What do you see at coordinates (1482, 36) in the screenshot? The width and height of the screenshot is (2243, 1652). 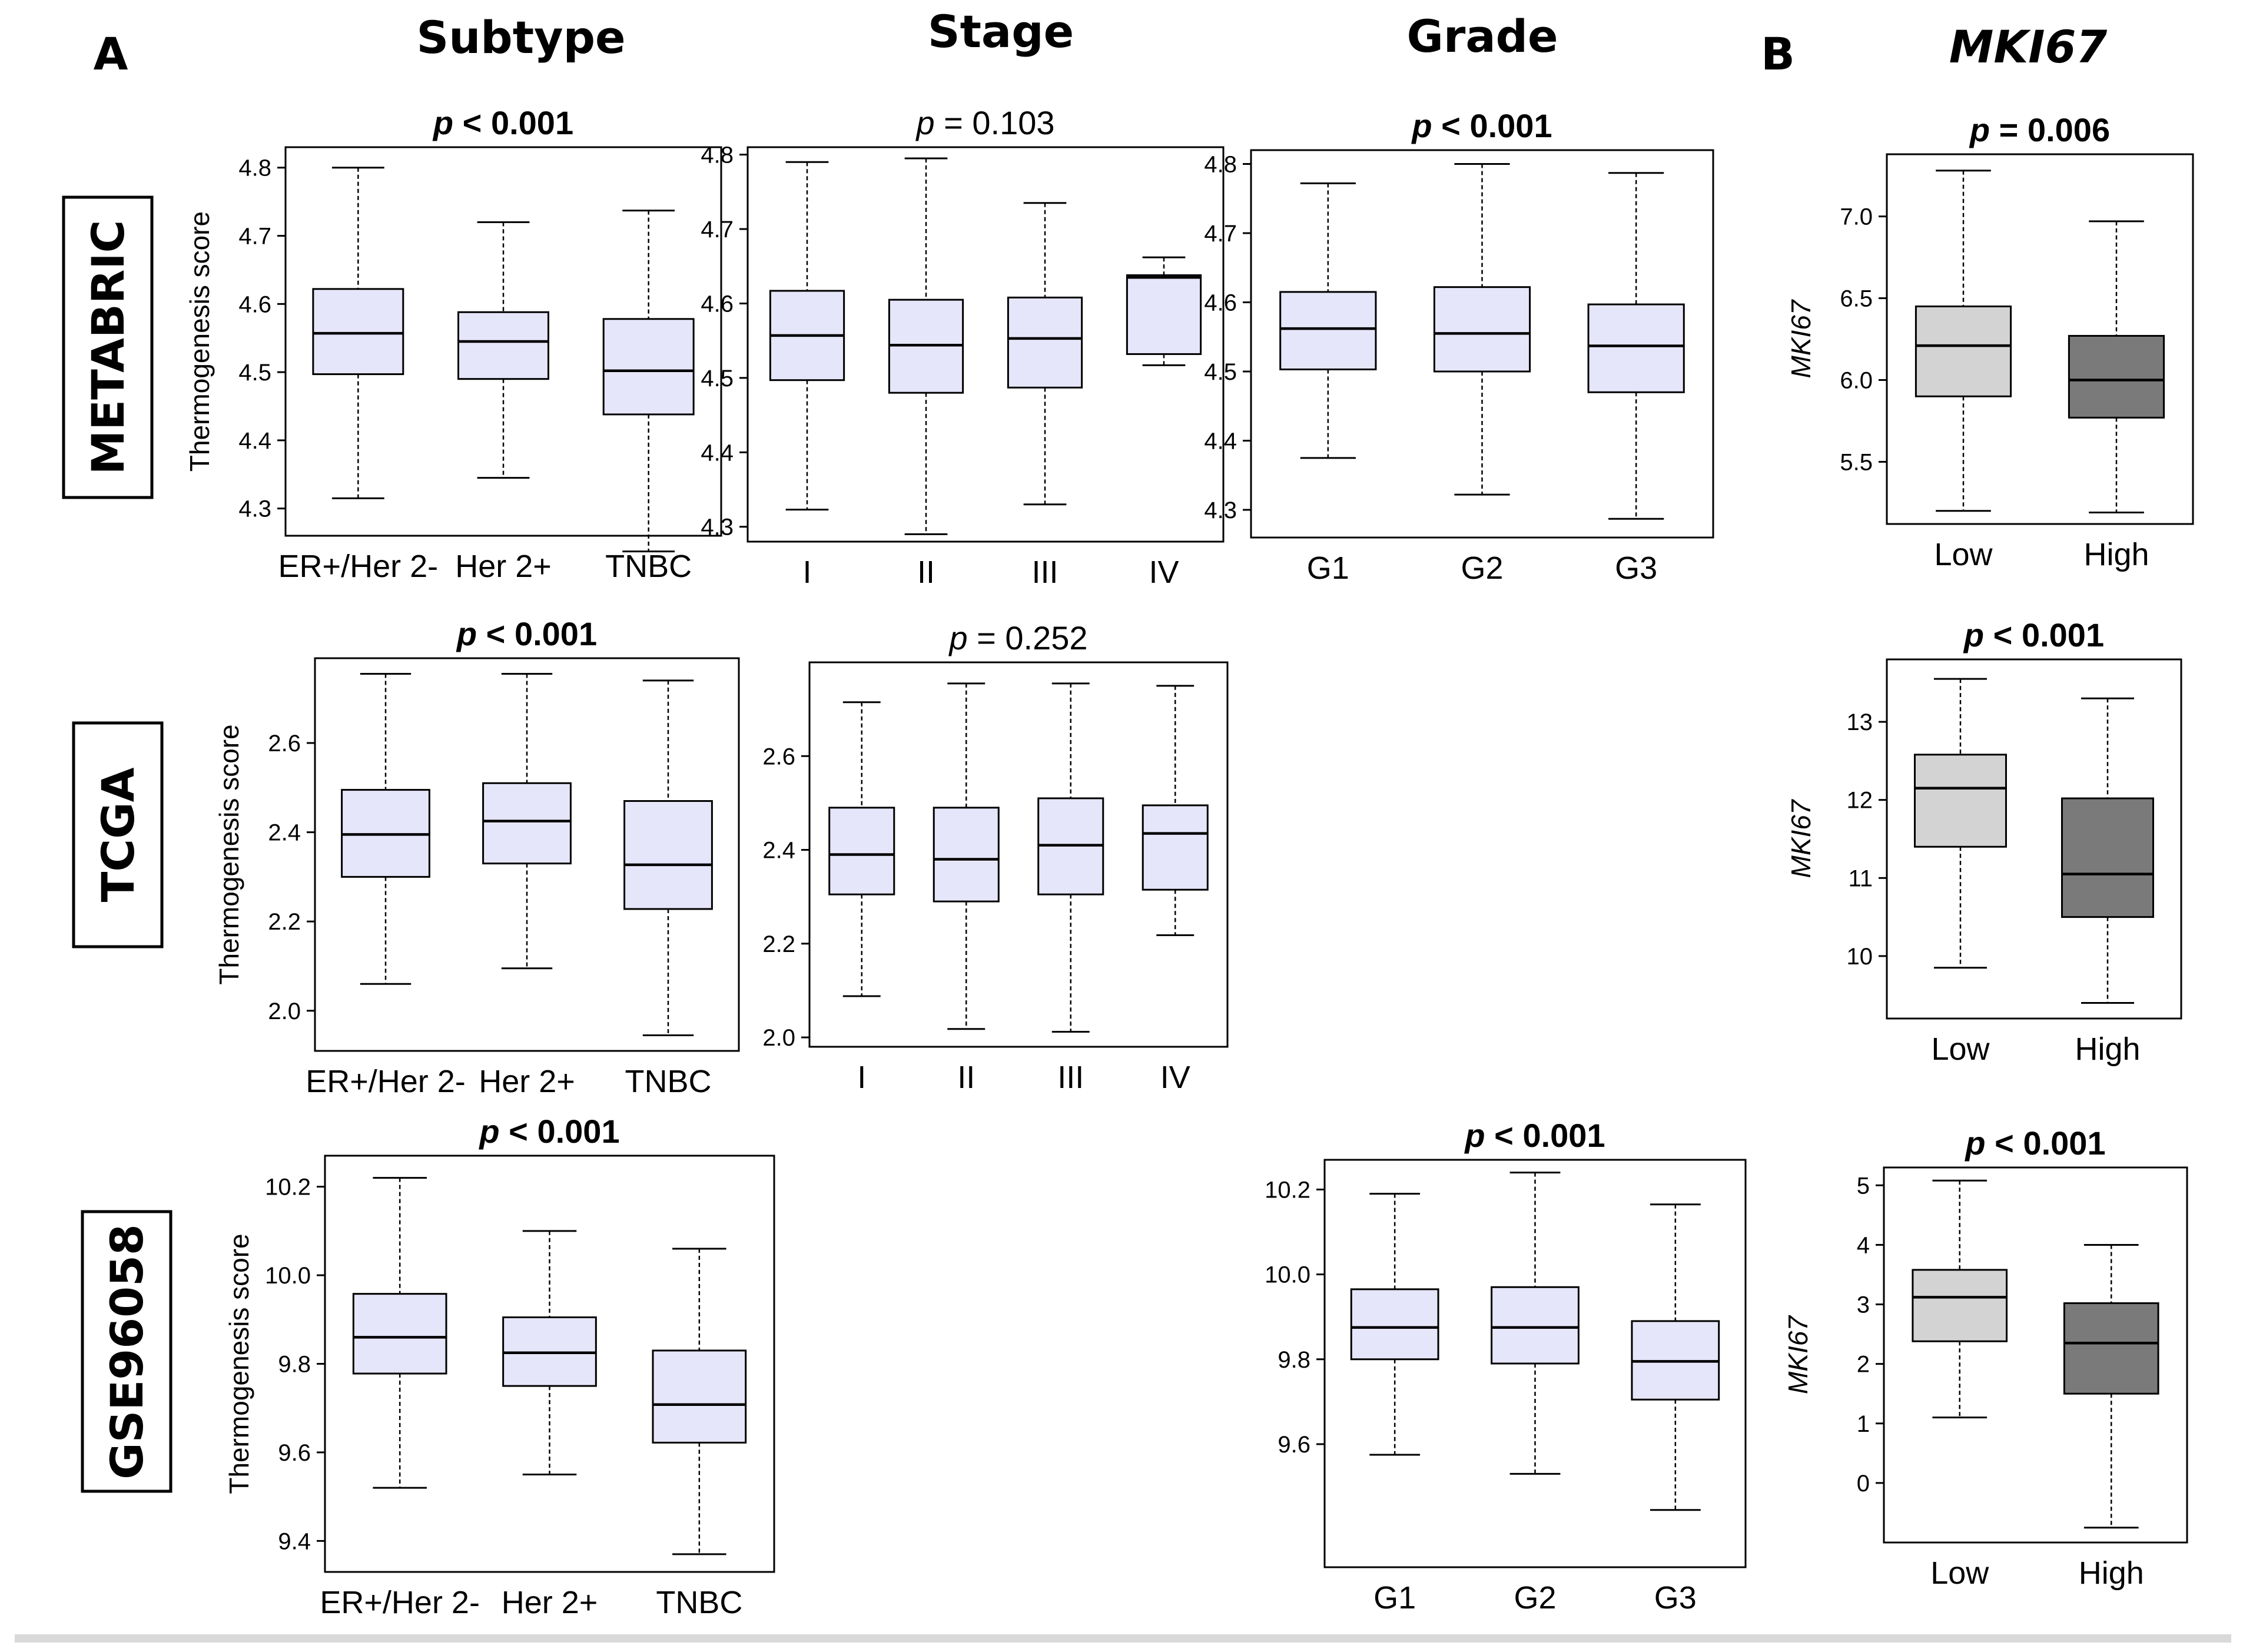 I see `column-header-grade: Grade` at bounding box center [1482, 36].